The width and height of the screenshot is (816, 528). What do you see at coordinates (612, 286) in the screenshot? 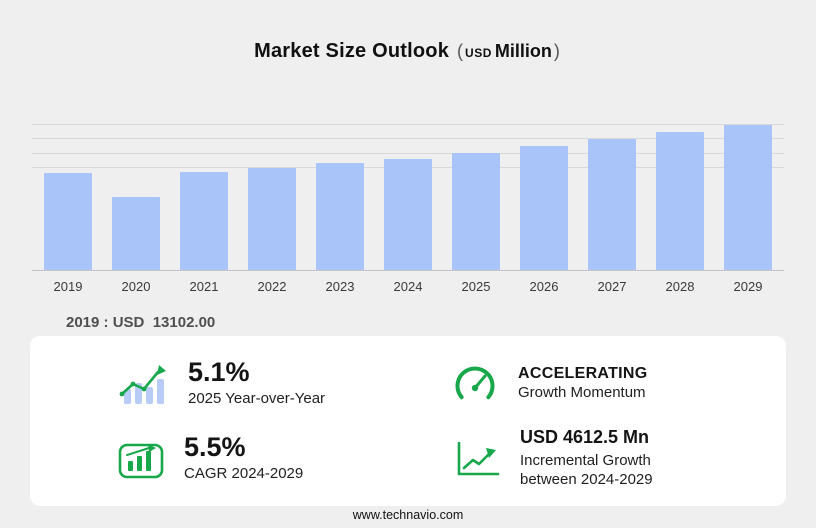
I see `x-tick-2027: 2027` at bounding box center [612, 286].